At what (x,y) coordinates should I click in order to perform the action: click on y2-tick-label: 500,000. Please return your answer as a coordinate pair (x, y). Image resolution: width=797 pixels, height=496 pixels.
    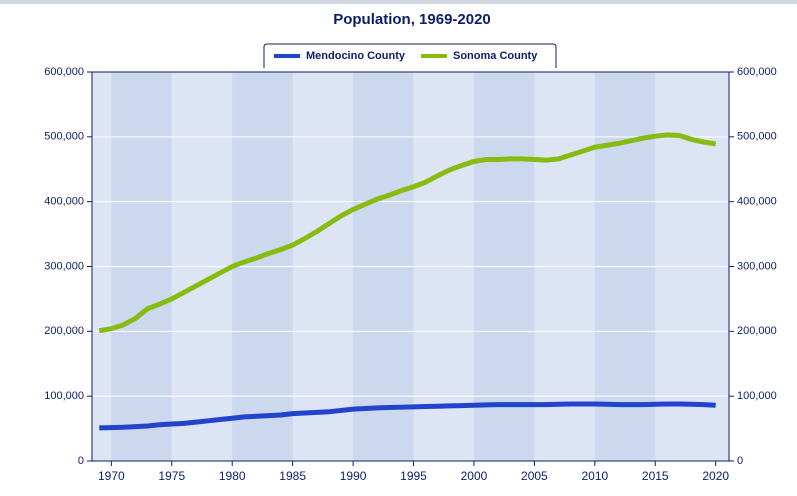
    Looking at the image, I should click on (757, 137).